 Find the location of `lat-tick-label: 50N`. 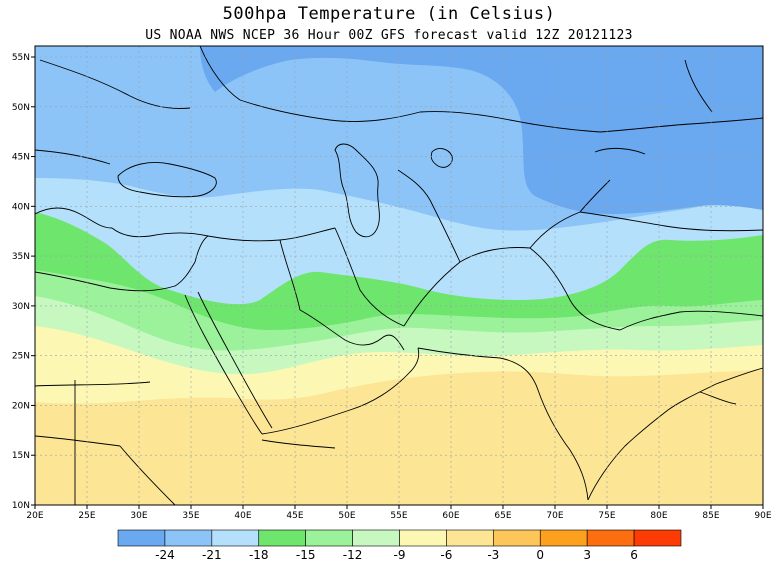

lat-tick-label: 50N is located at coordinates (21, 108).